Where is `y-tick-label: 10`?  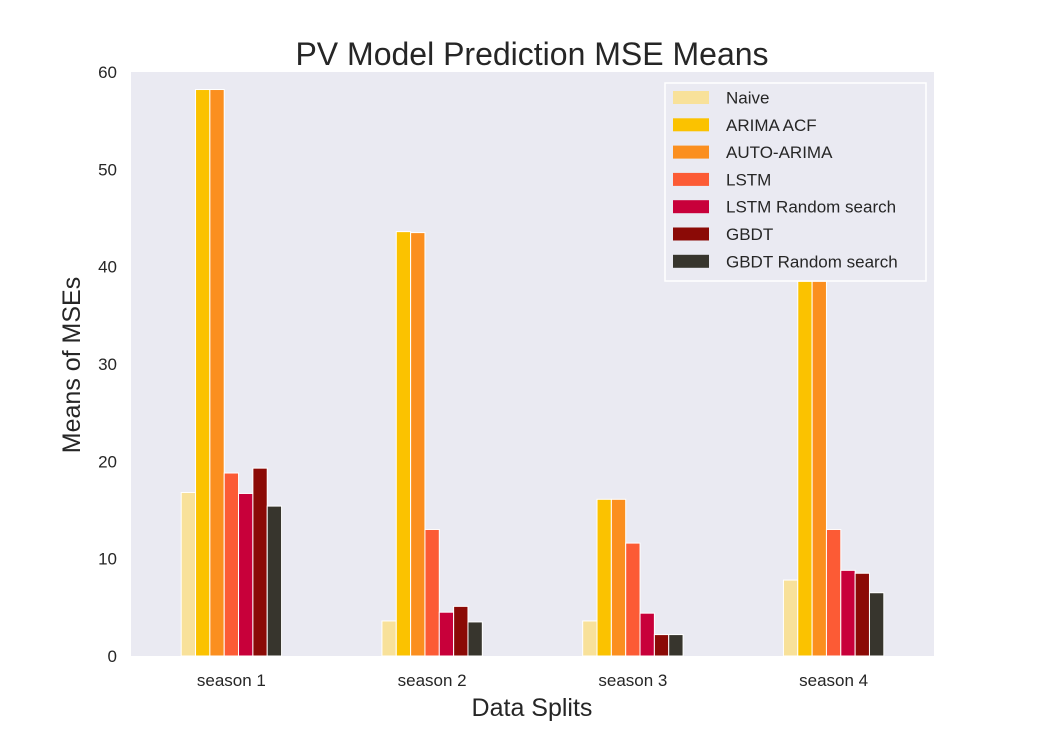 y-tick-label: 10 is located at coordinates (107, 559).